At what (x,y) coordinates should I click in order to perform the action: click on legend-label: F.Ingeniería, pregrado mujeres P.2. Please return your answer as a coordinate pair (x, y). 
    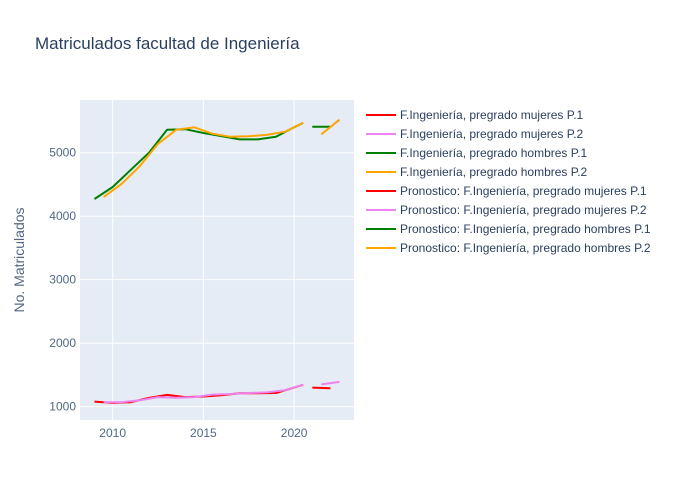
    Looking at the image, I should click on (492, 134).